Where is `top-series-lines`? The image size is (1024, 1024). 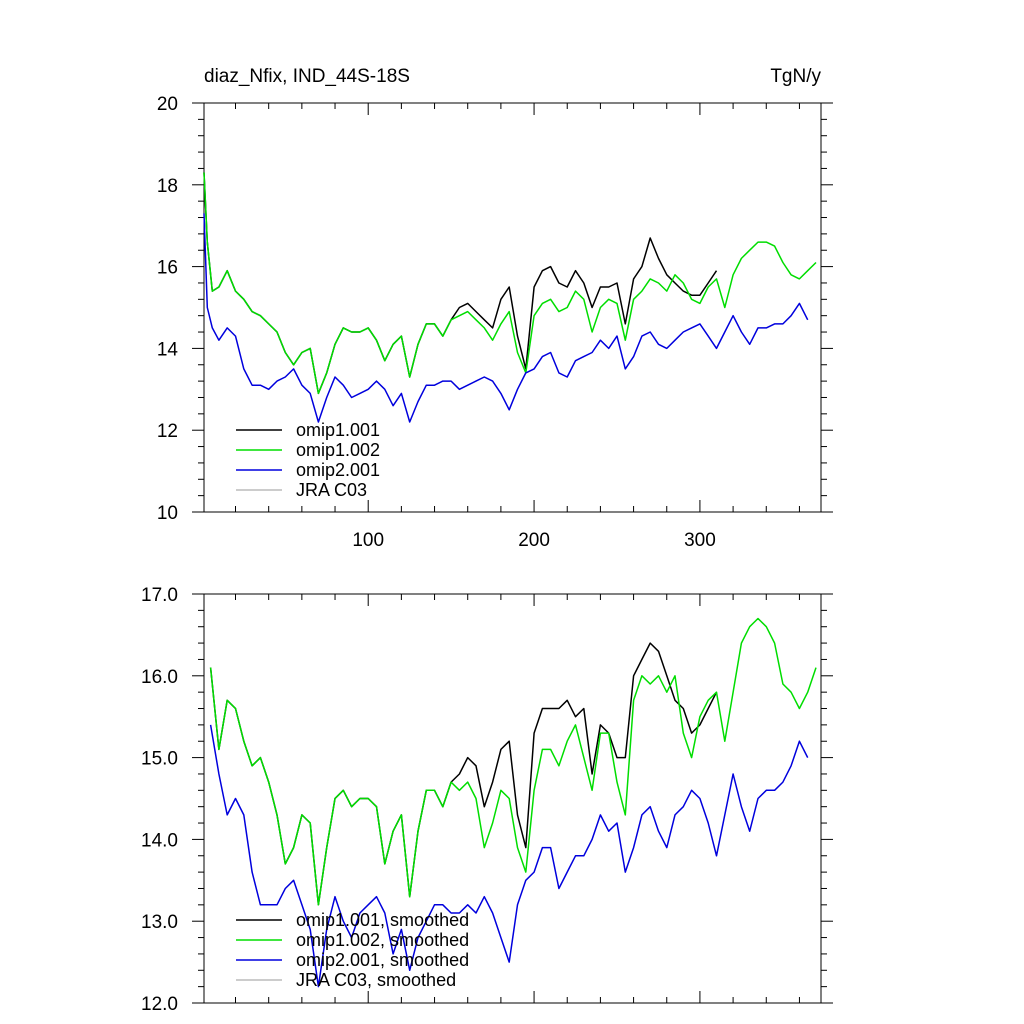
top-series-lines is located at coordinates (510, 297).